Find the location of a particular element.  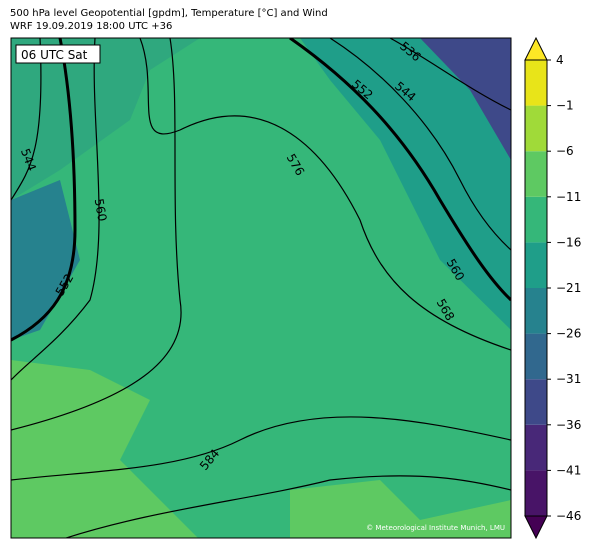

contour-label: 560 is located at coordinates (101, 209).